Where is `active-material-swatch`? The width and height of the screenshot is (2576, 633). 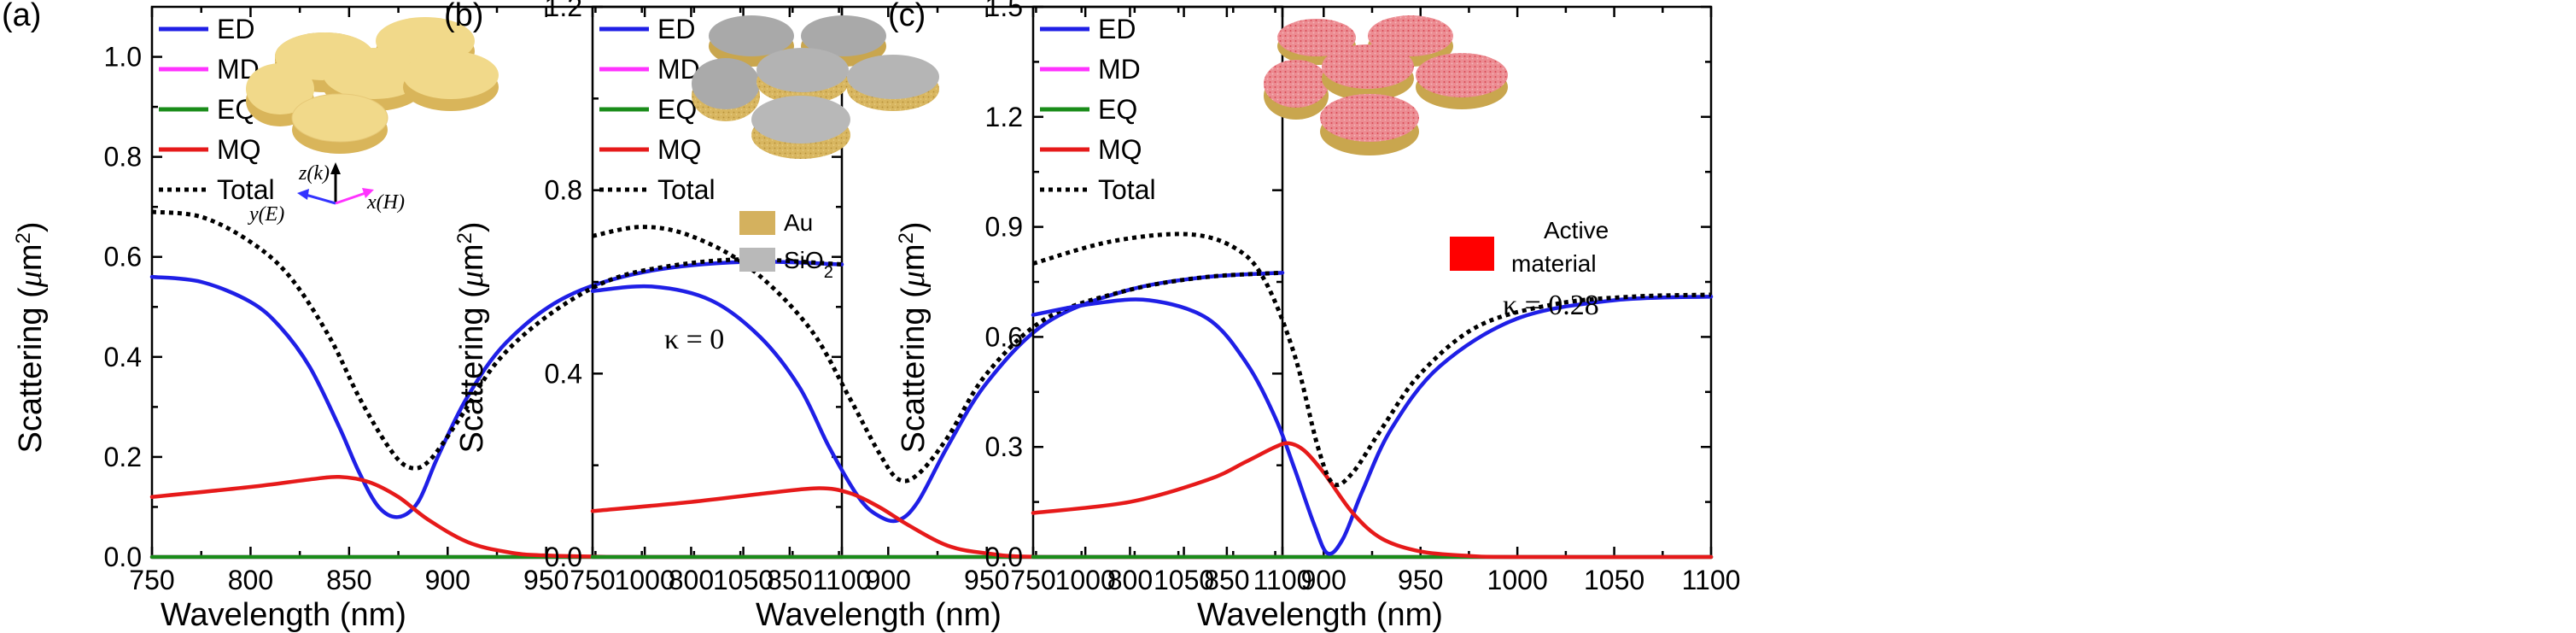 active-material-swatch is located at coordinates (1472, 254).